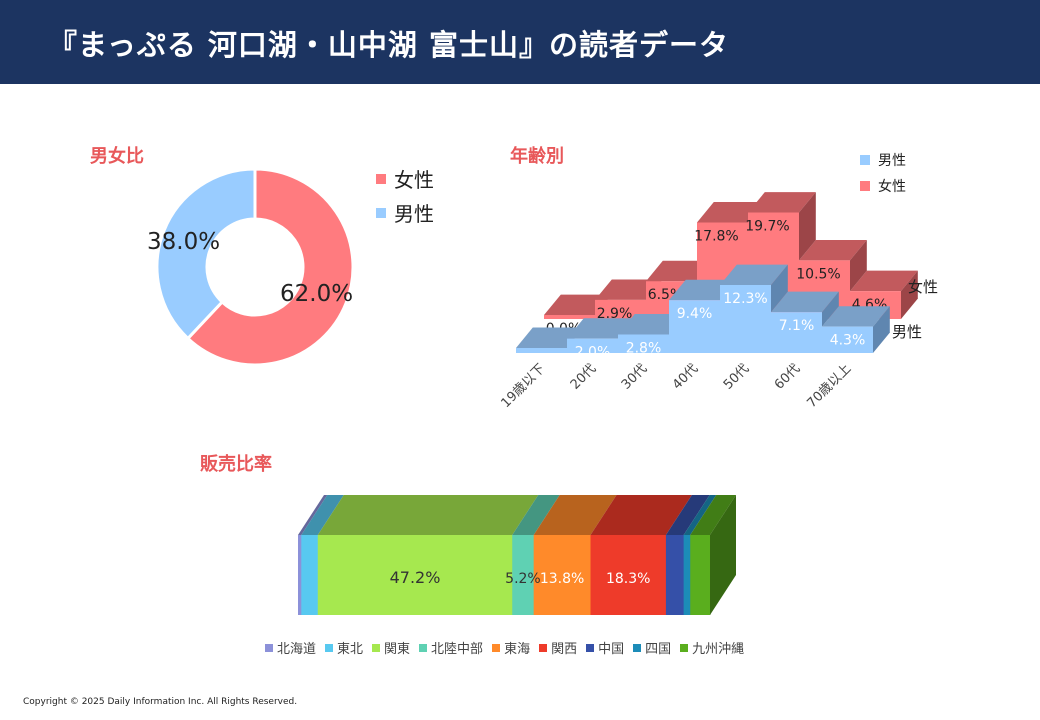 Image resolution: width=1040 pixels, height=720 pixels. Describe the element at coordinates (381, 212) in the screenshot. I see `male-legend-swatch` at that location.